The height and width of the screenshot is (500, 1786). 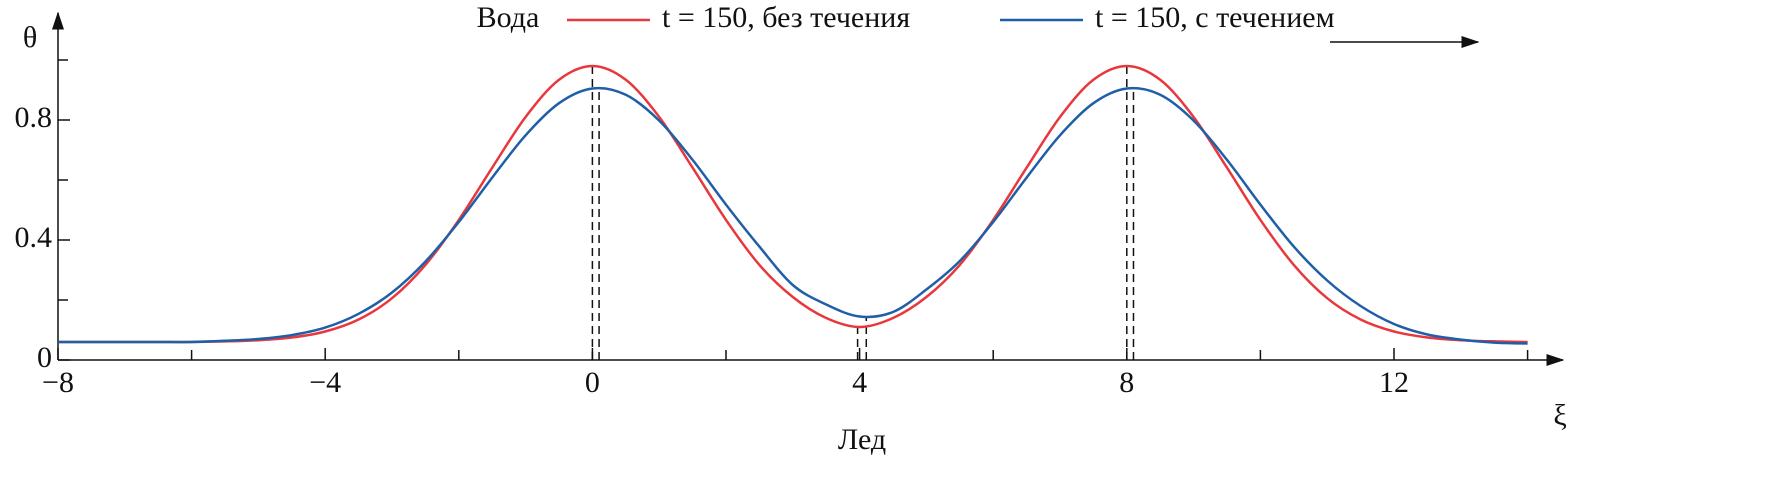 What do you see at coordinates (34, 117) in the screenshot?
I see `y-tick-label: 0.8` at bounding box center [34, 117].